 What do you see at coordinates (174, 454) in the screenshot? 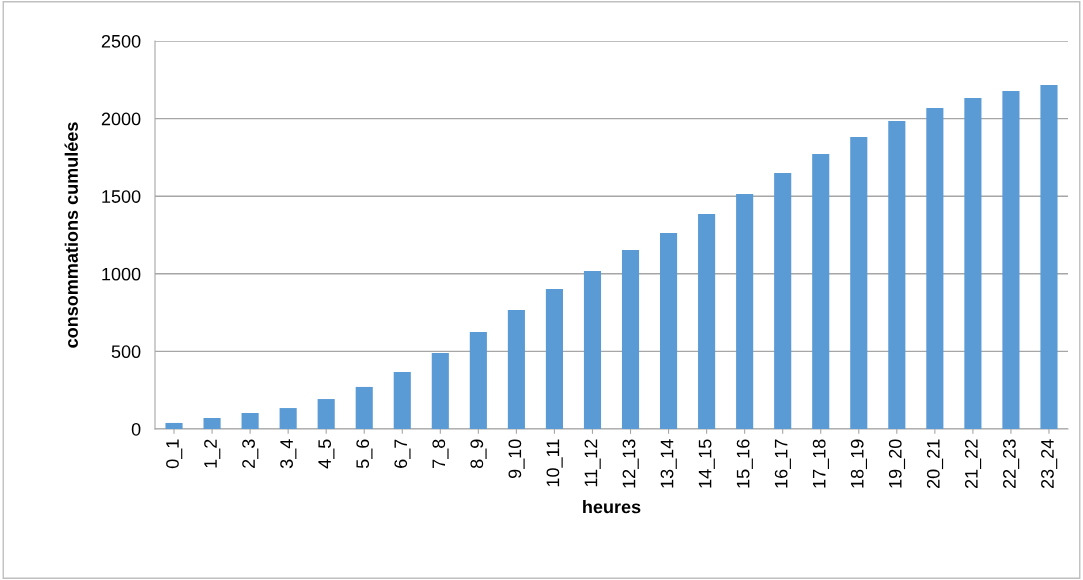
I see `x-tick-label: 0_1` at bounding box center [174, 454].